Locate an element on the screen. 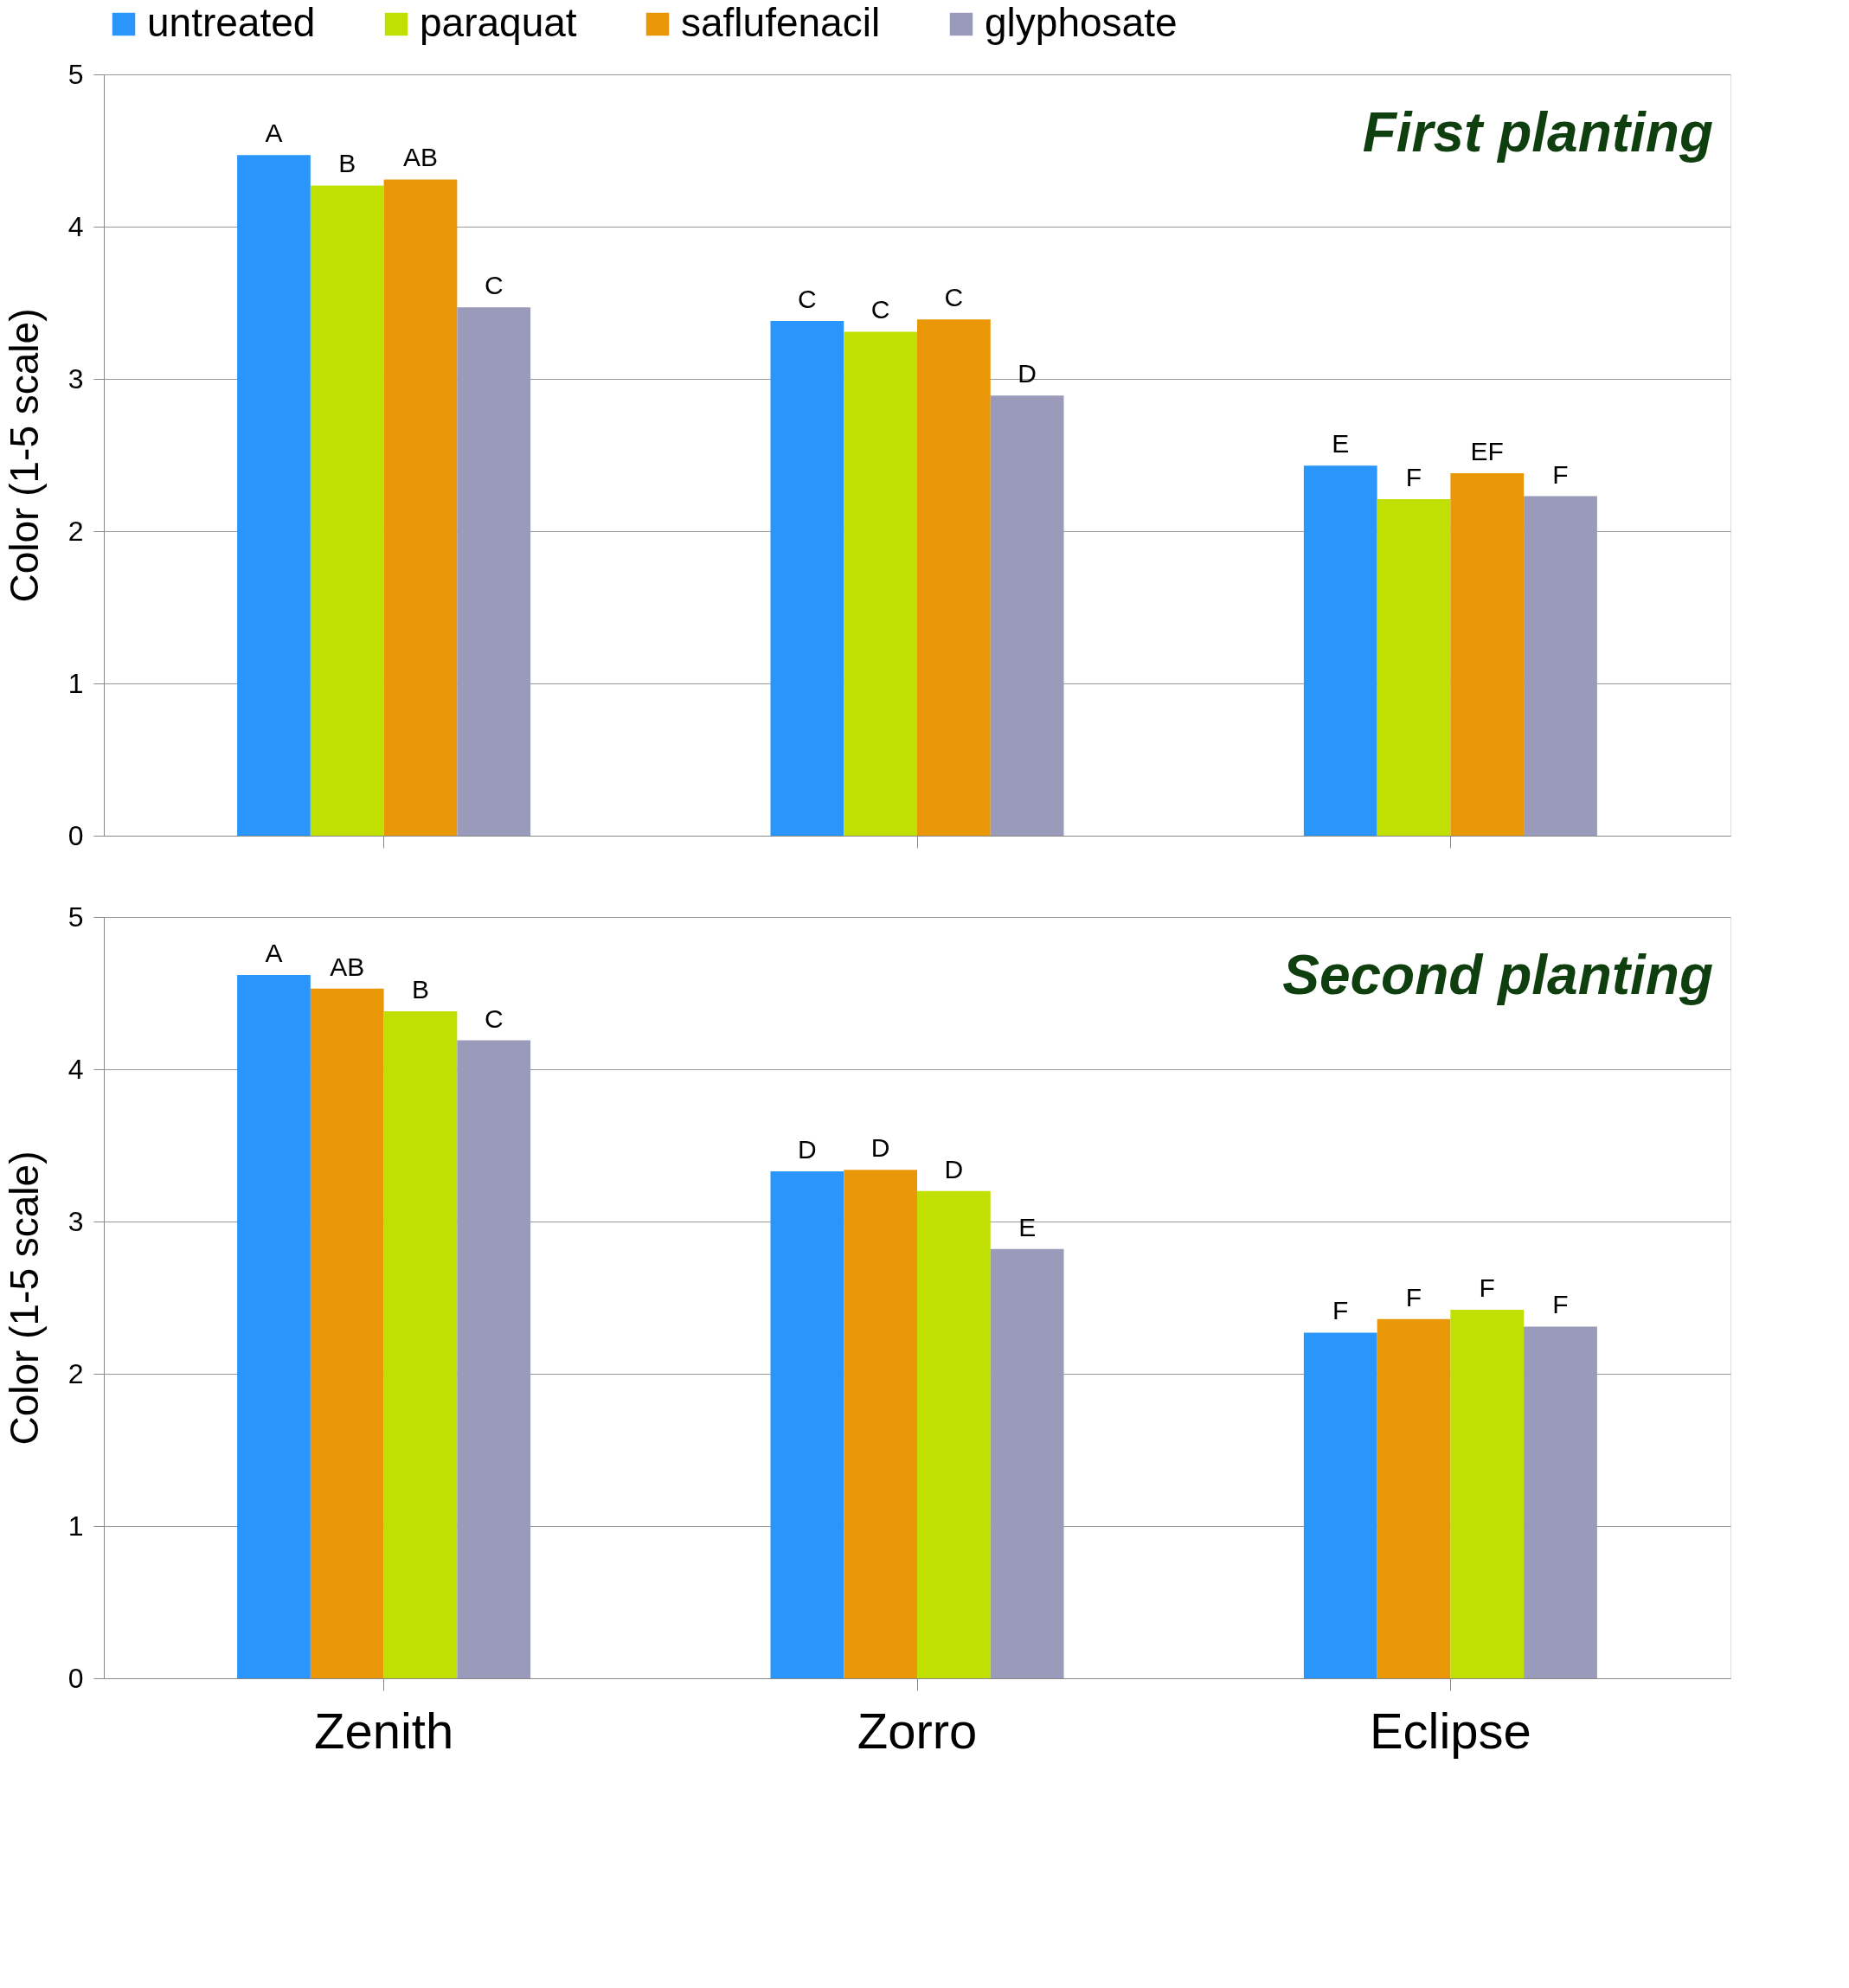  legend-label: glyphosate is located at coordinates (1081, 22).